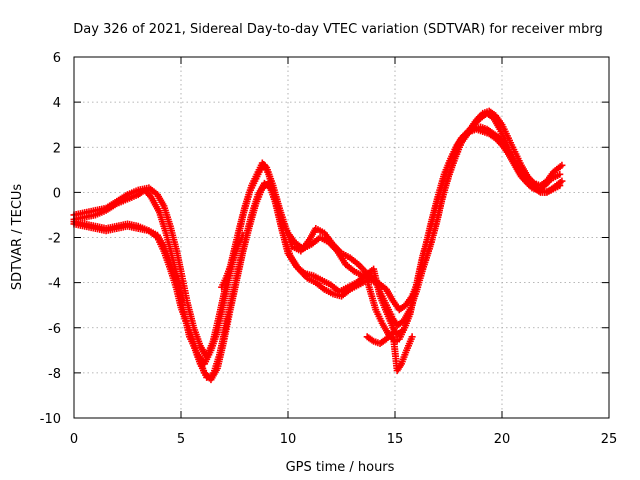  Describe the element at coordinates (57, 193) in the screenshot. I see `y-tick-label: 0` at that location.